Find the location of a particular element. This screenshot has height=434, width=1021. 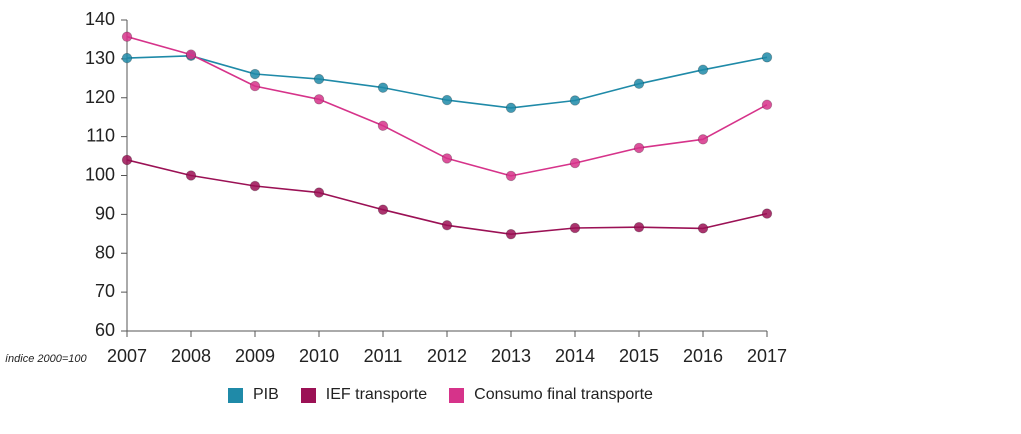

legend-item-ief-transporte: IEF transporte is located at coordinates (364, 395).